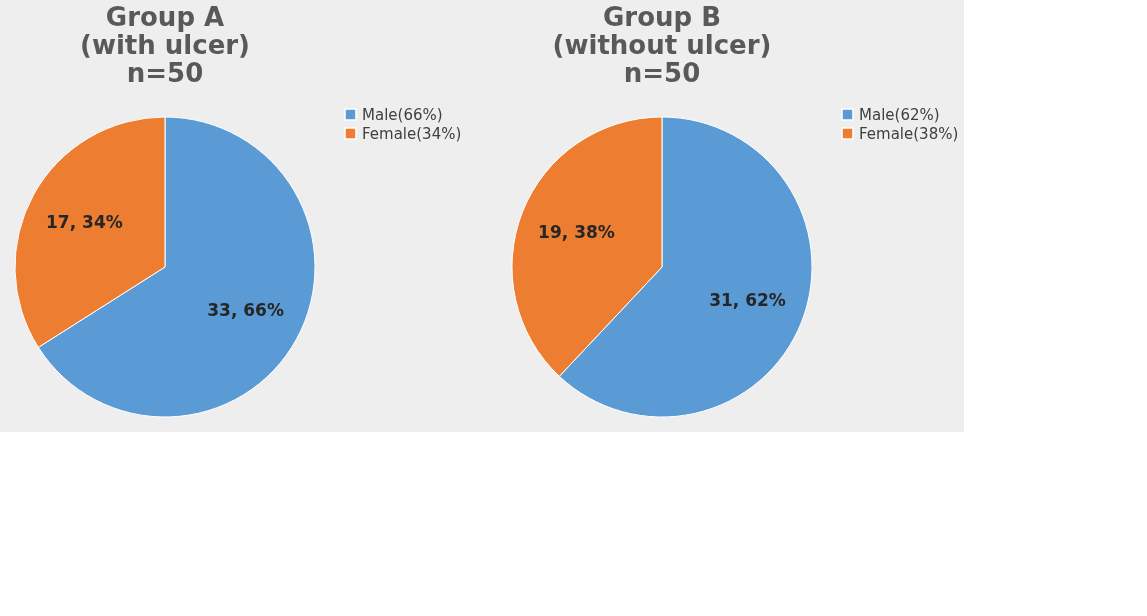  Describe the element at coordinates (165, 45) in the screenshot. I see `chart-title: Group A (with ulcer) n=50` at that location.